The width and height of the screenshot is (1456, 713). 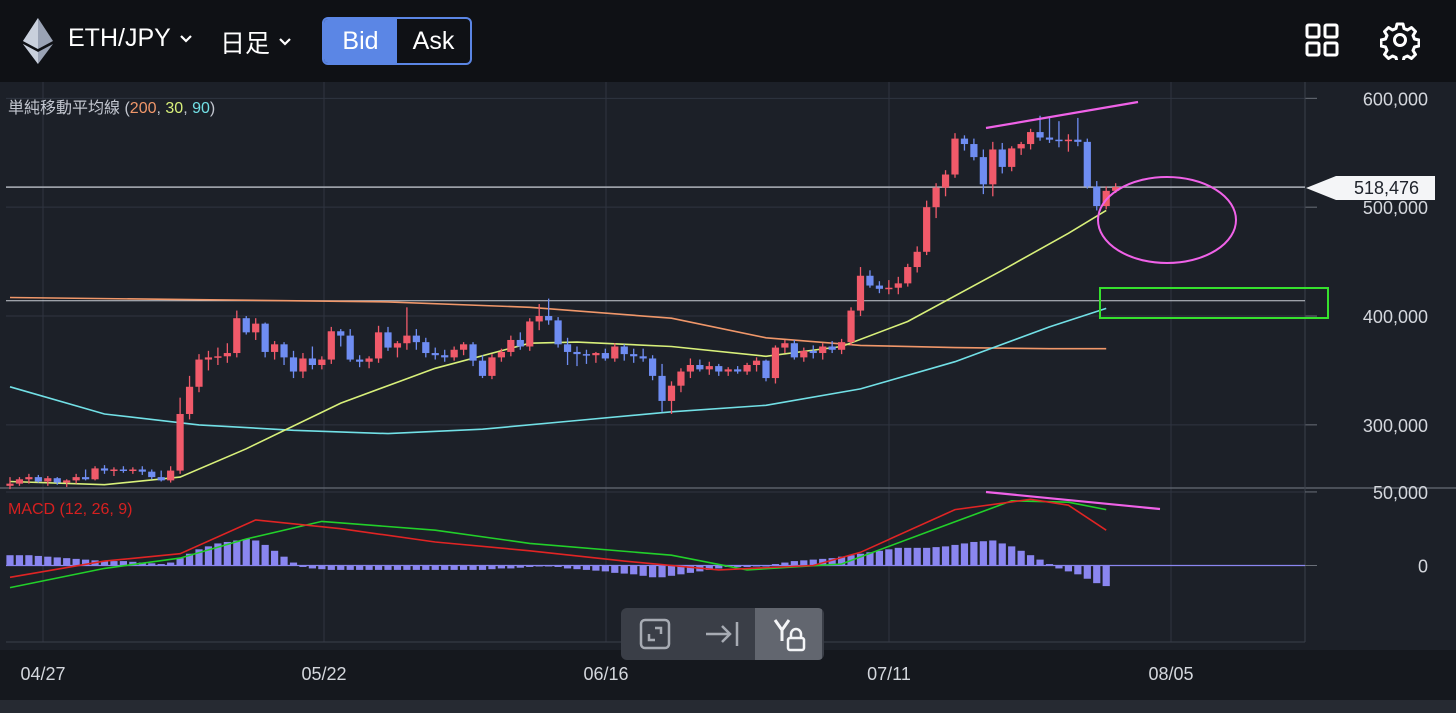 I want to click on divergence-annotation-price, so click(x=1062, y=115).